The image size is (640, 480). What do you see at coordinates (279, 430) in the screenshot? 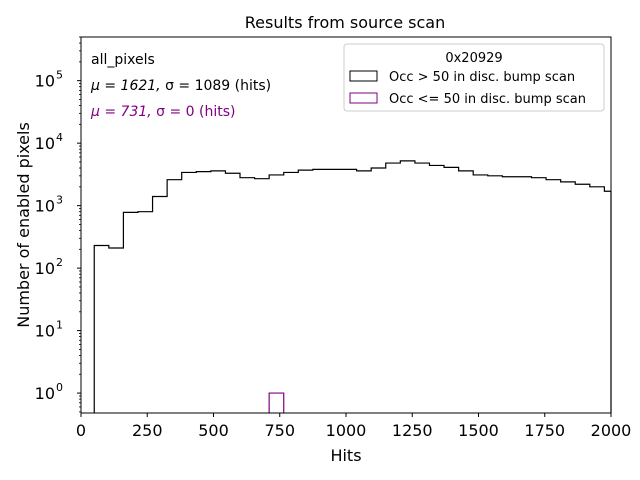
I see `x-tick-label-750: 750` at bounding box center [279, 430].